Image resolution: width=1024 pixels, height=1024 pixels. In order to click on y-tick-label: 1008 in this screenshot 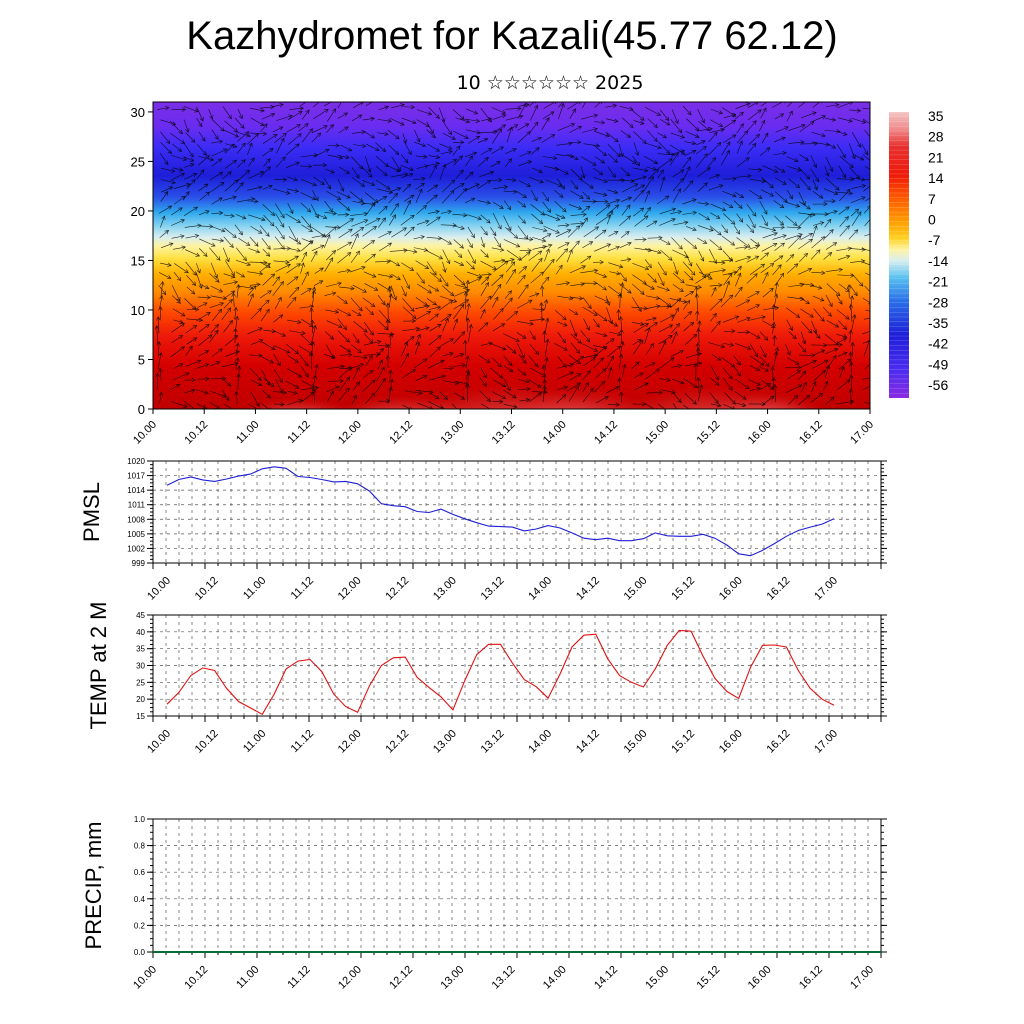, I will do `click(136, 519)`.